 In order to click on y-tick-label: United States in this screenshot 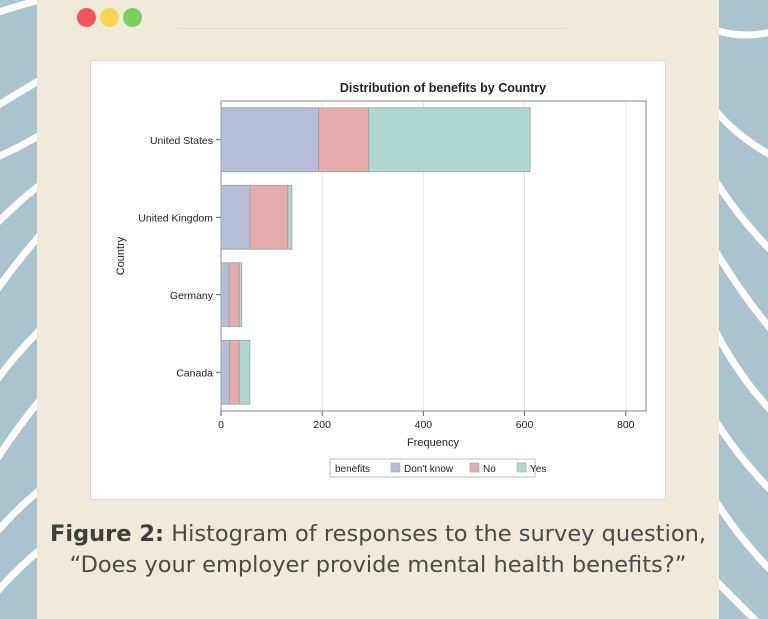, I will do `click(181, 141)`.